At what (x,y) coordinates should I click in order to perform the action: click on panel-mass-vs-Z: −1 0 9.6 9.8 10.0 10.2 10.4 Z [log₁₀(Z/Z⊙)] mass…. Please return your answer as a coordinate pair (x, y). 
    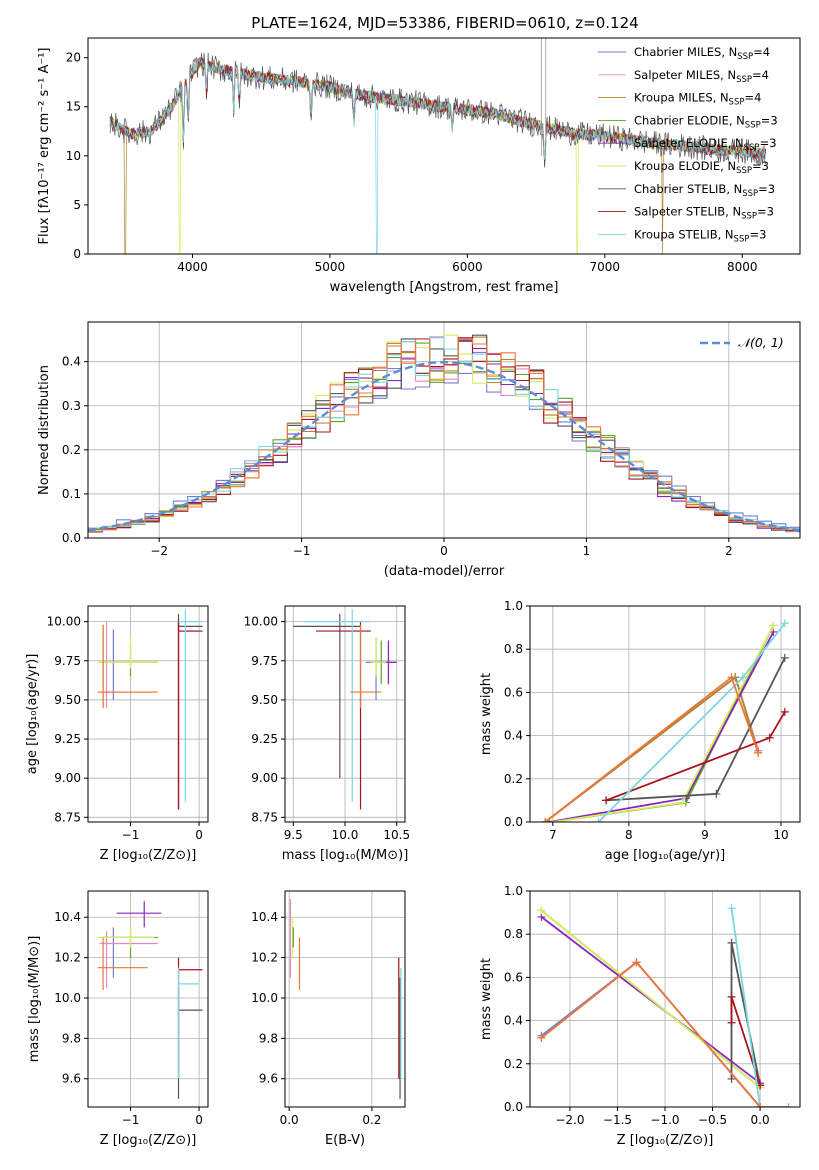
    Looking at the image, I should click on (118, 1019).